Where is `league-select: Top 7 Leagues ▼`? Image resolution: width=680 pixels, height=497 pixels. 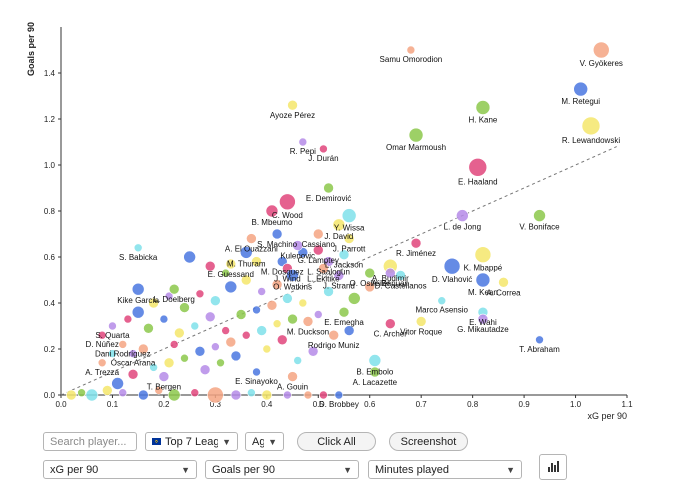
league-select: Top 7 Leagues ▼ is located at coordinates (191, 441).